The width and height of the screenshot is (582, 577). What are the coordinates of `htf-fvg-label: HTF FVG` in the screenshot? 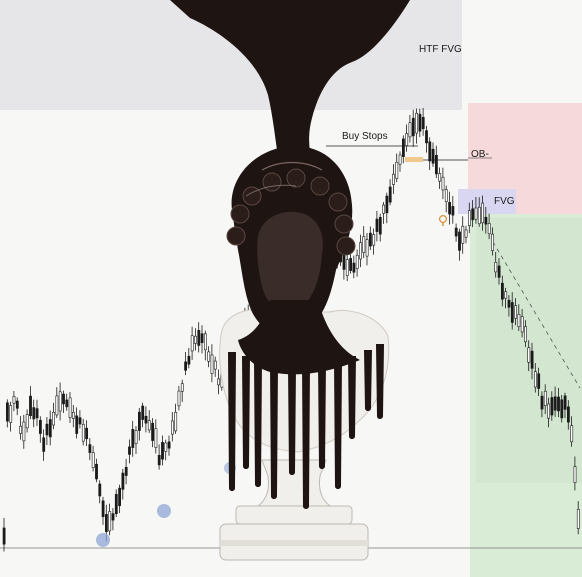 It's located at (440, 49).